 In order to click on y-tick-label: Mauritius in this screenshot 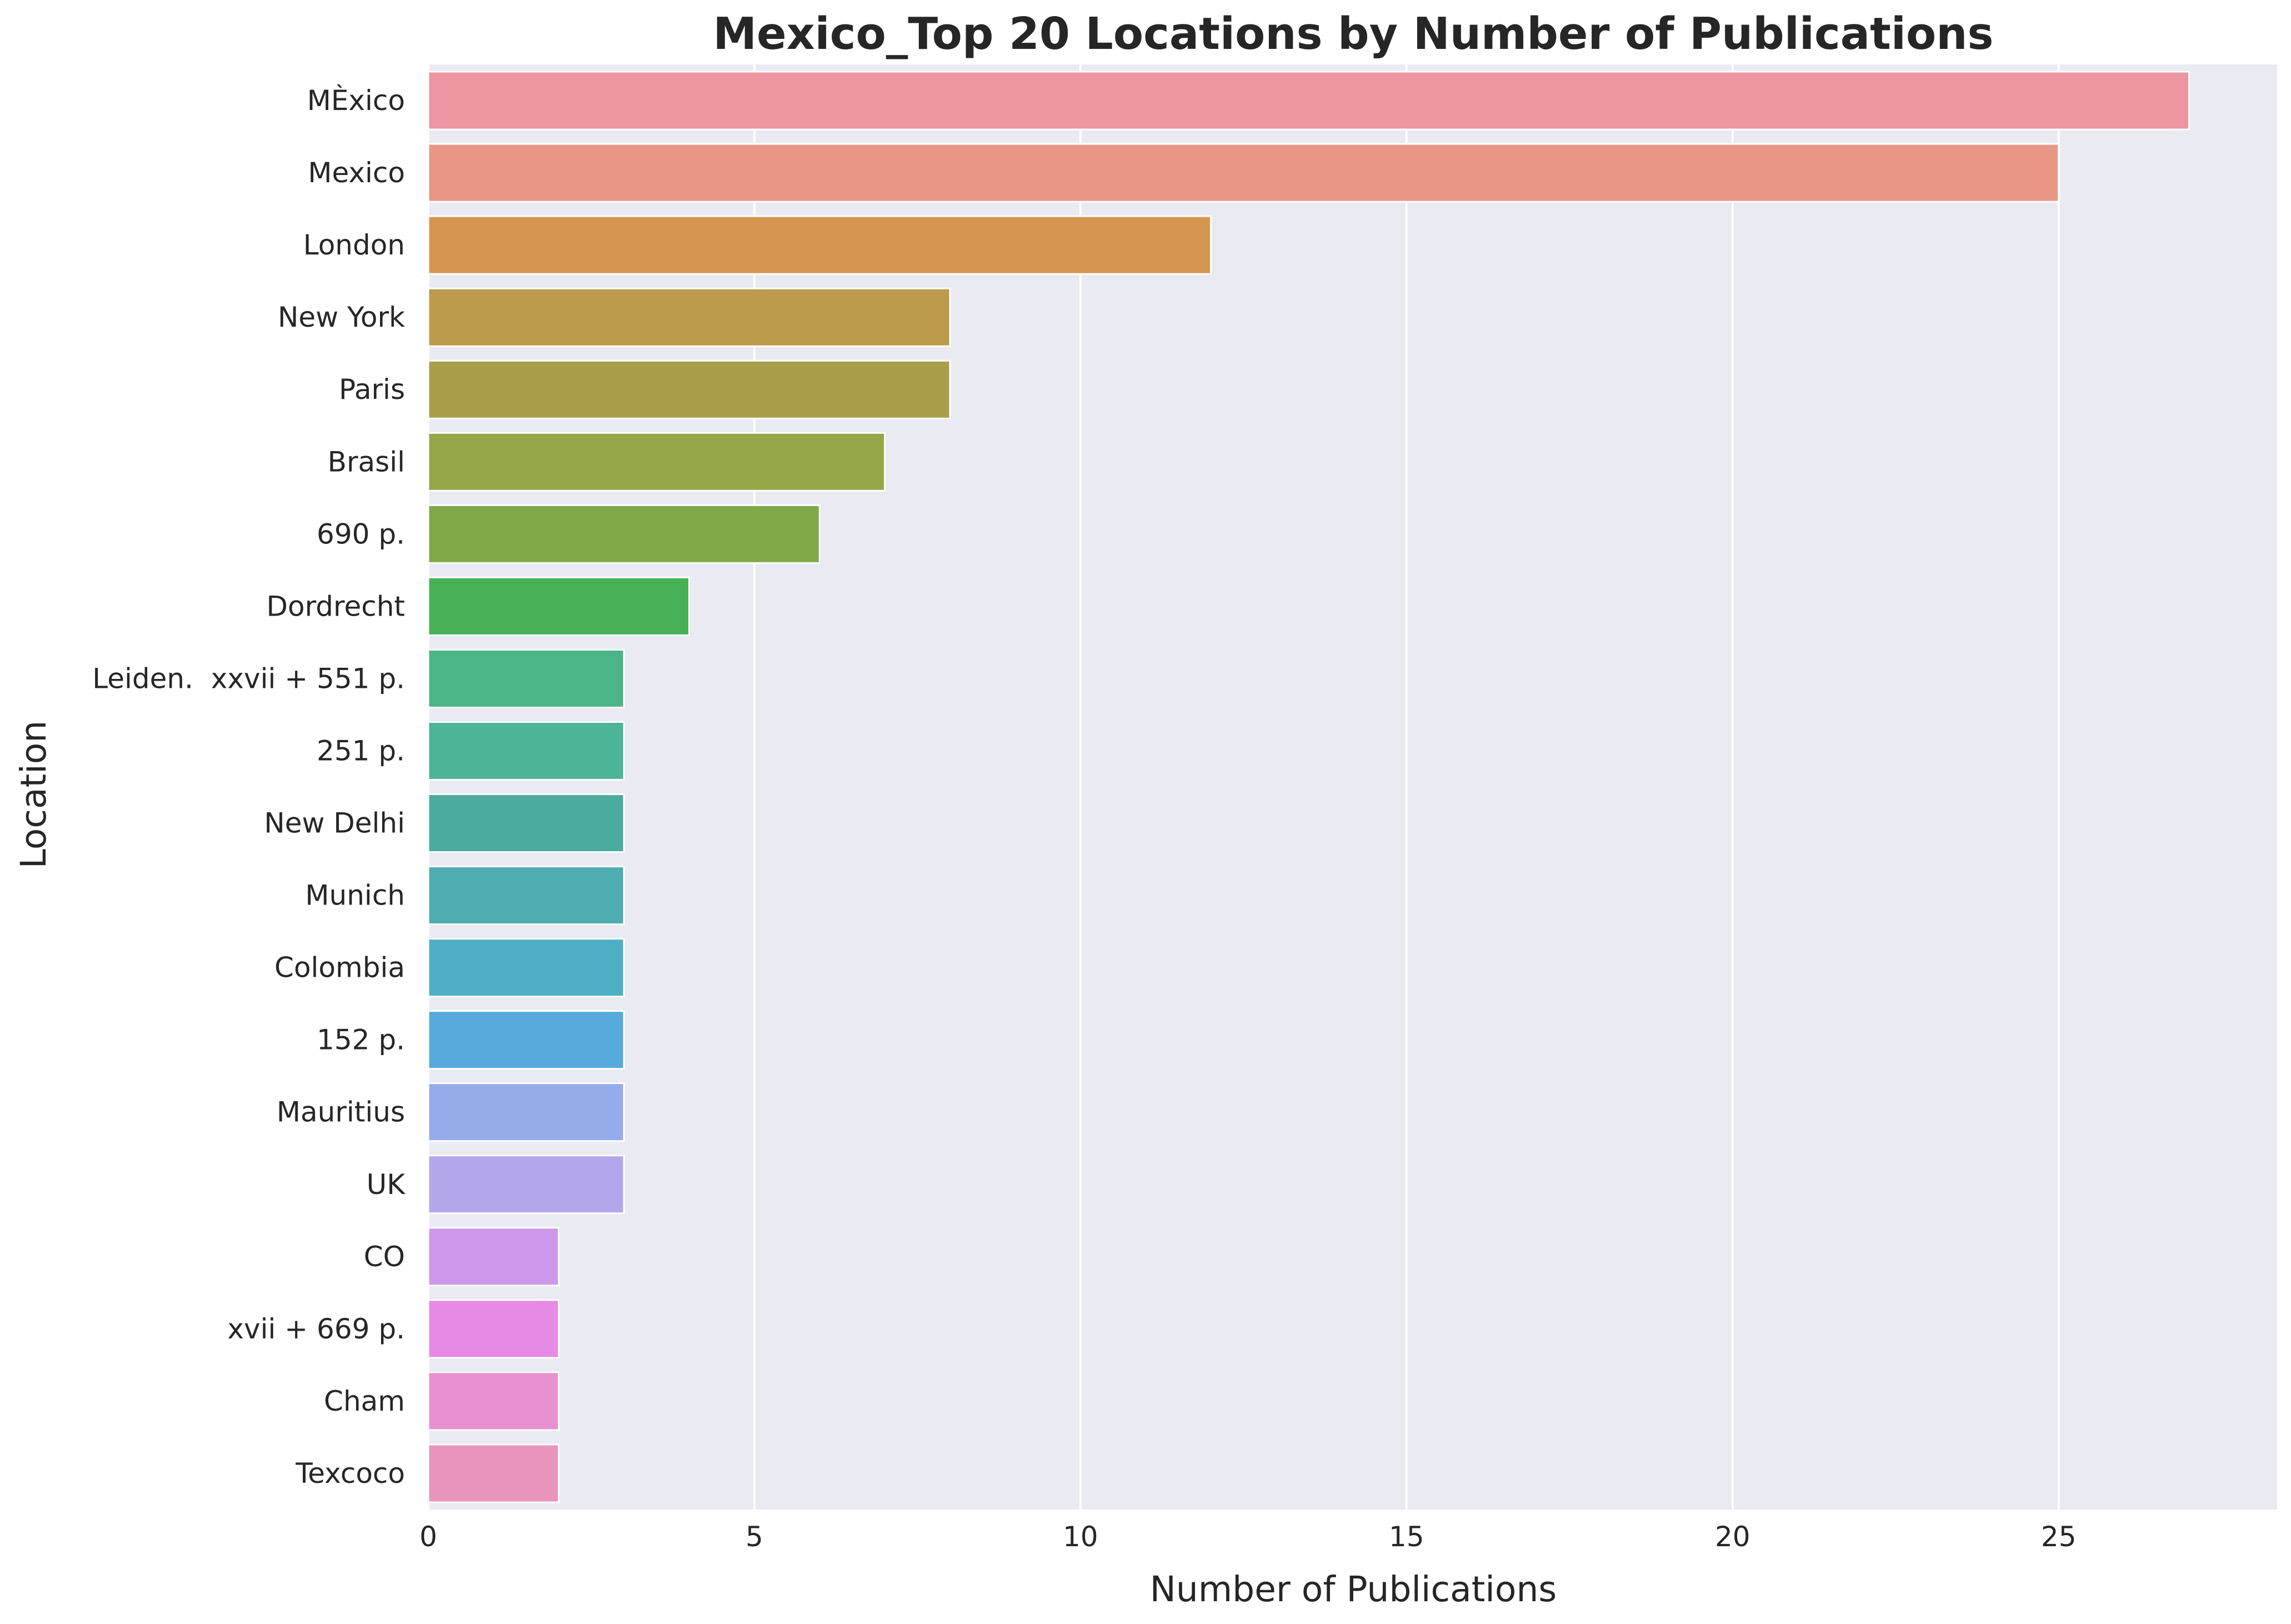, I will do `click(341, 1112)`.